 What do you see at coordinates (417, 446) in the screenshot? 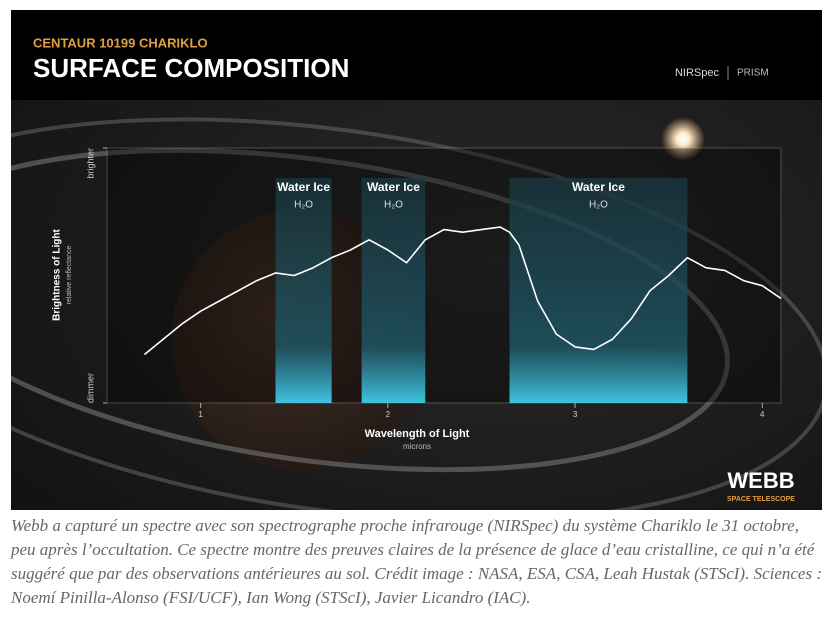
I see `x-axis-unit: microns` at bounding box center [417, 446].